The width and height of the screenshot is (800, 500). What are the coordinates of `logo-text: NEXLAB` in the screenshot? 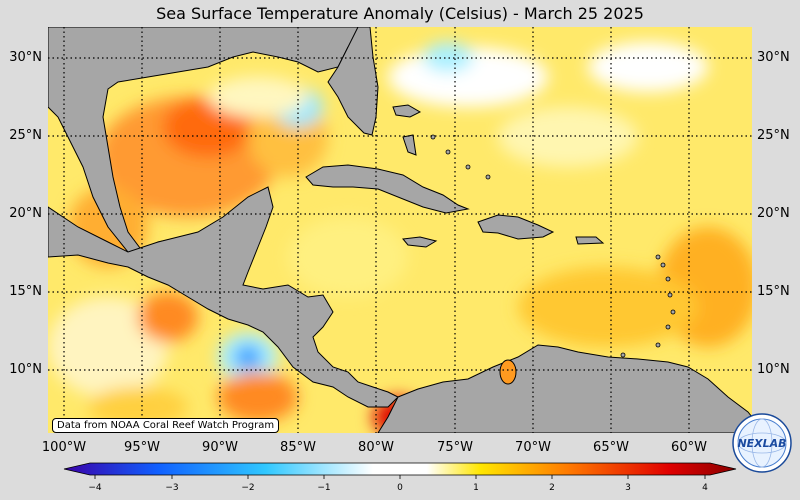 It's located at (761, 443).